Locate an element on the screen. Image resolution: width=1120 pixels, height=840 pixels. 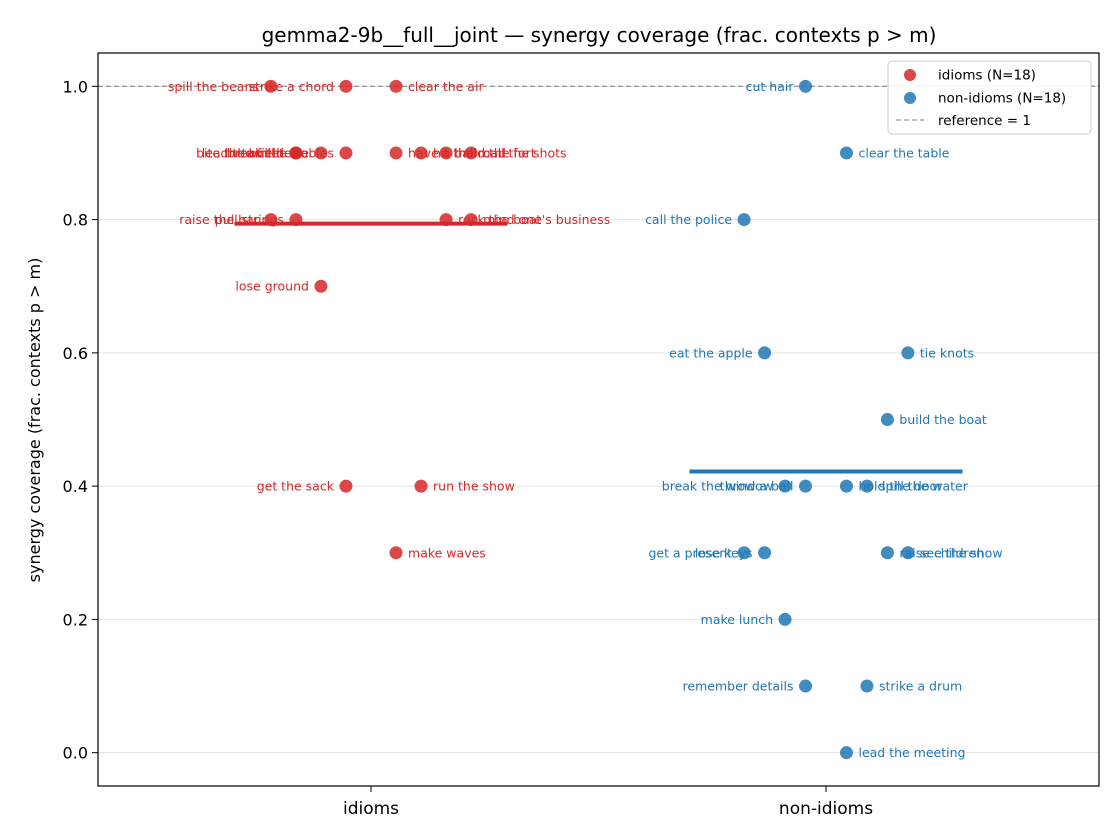
point-label: lead the meeting is located at coordinates (911, 752).